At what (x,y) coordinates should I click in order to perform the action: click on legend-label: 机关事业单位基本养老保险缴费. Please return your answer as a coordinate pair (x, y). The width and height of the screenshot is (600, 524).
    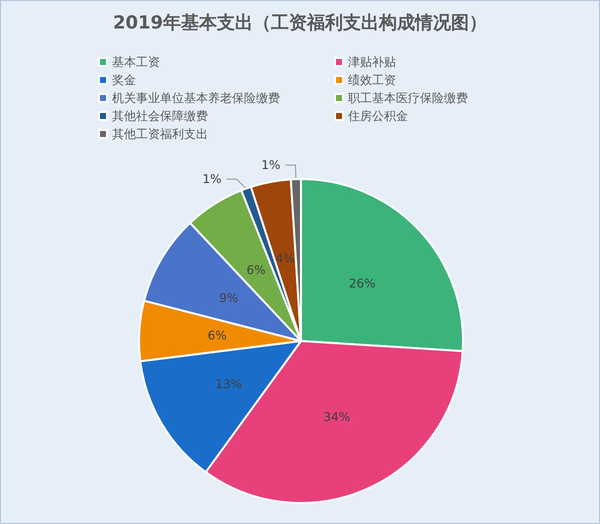
    Looking at the image, I should click on (196, 98).